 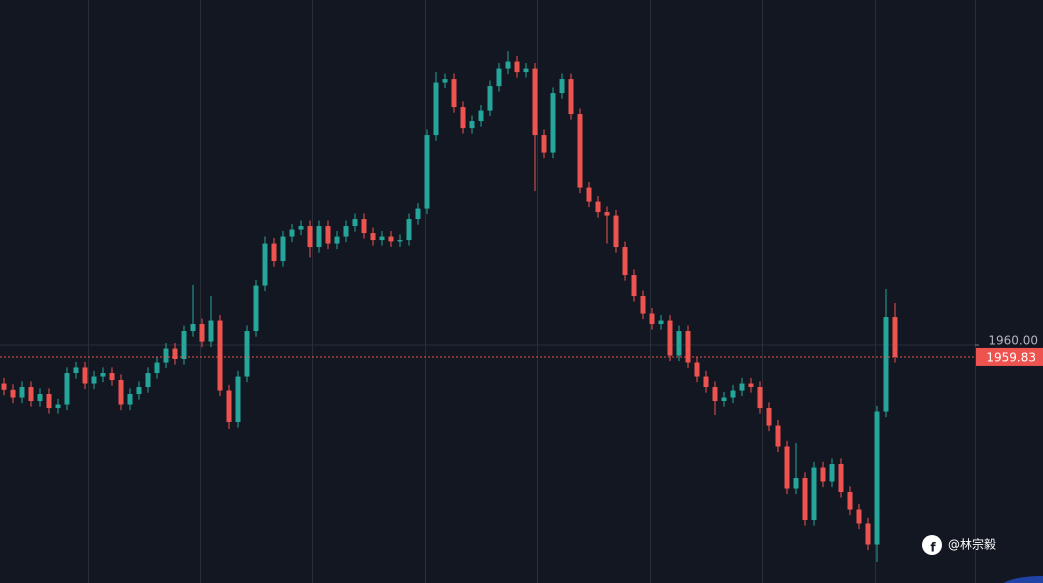 I want to click on last-price-box, so click(x=1009, y=356).